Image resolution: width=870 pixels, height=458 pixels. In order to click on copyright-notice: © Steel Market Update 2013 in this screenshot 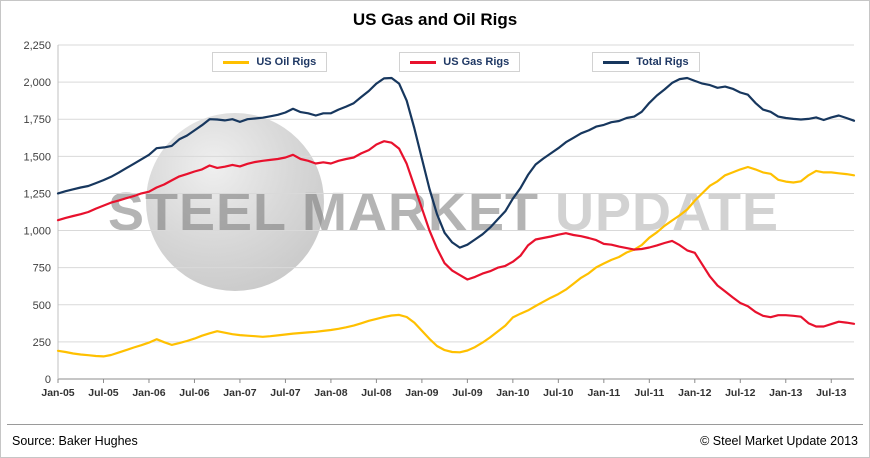, I will do `click(779, 441)`.